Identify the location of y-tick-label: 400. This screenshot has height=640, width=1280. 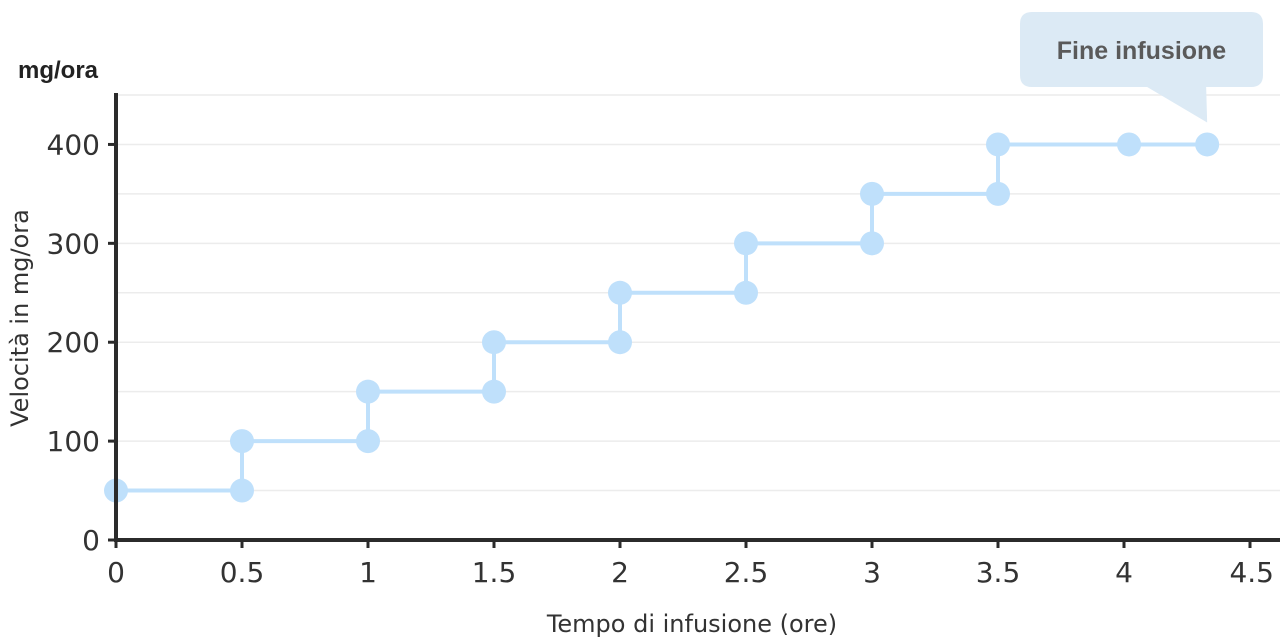
(73, 144).